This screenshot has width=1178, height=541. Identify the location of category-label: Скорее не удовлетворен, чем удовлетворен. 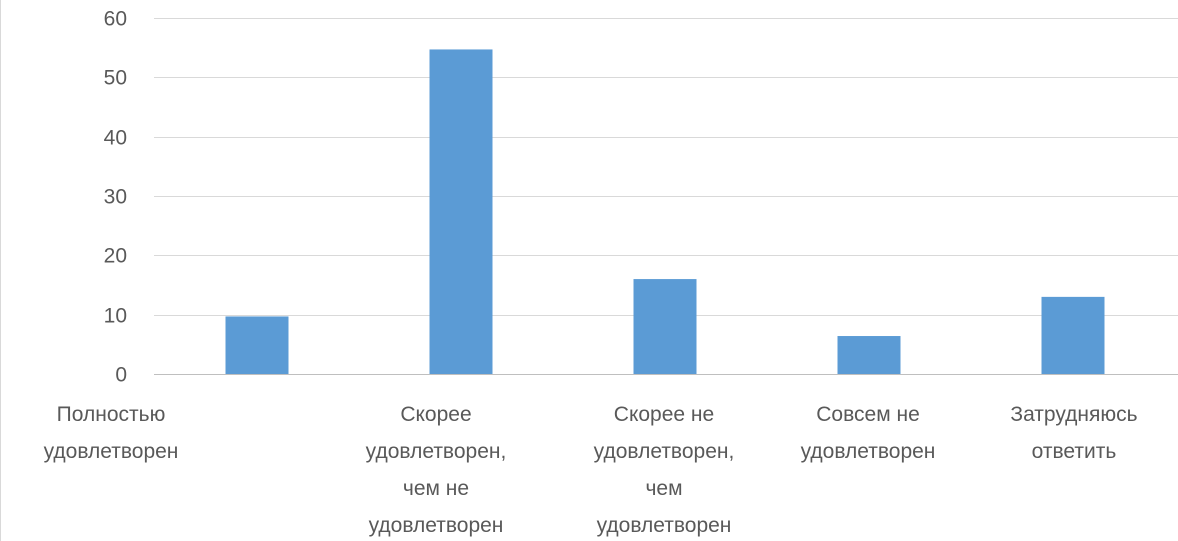
(664, 470).